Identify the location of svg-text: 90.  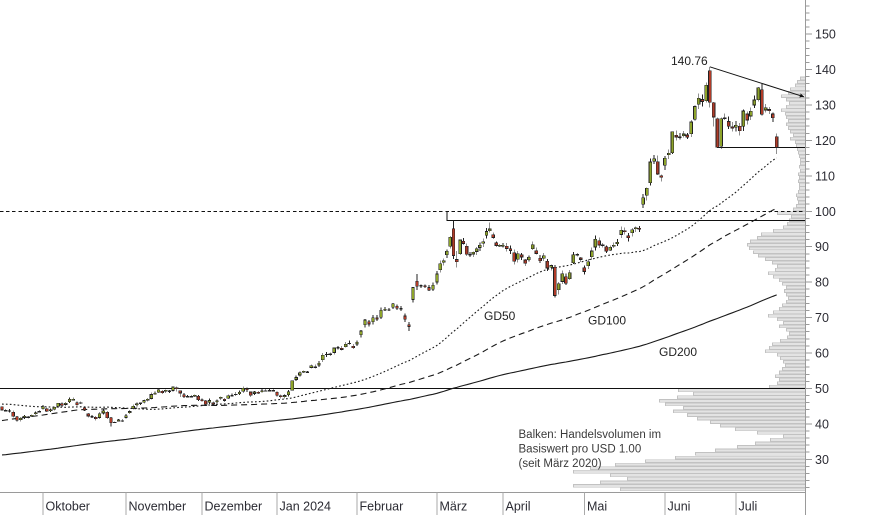
(822, 247).